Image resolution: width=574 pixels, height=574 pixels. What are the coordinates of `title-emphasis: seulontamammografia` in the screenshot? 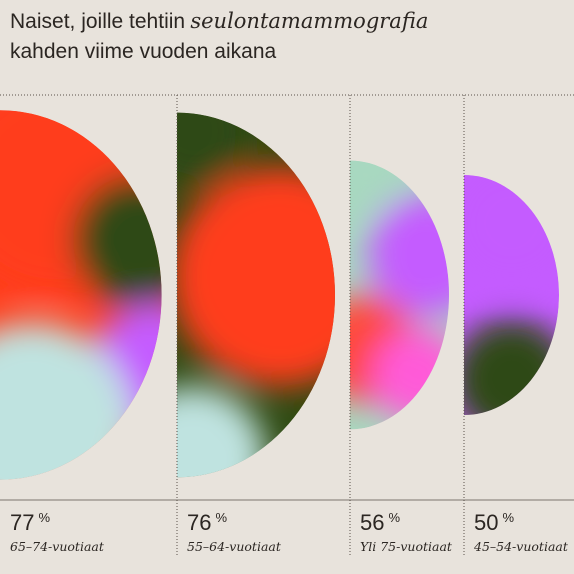 It's located at (309, 21).